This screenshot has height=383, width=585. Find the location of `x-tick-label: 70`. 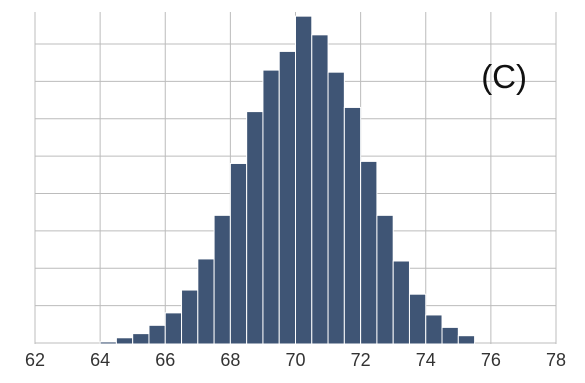

x-tick-label: 70 is located at coordinates (295, 360).